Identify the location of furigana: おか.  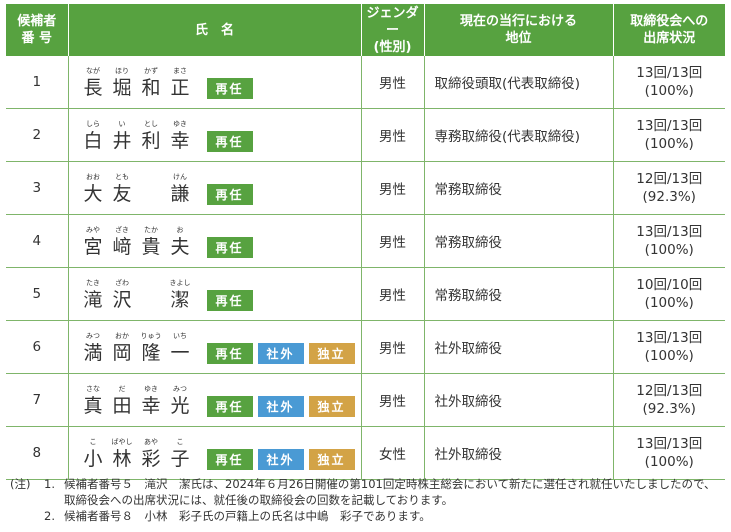
(122, 336).